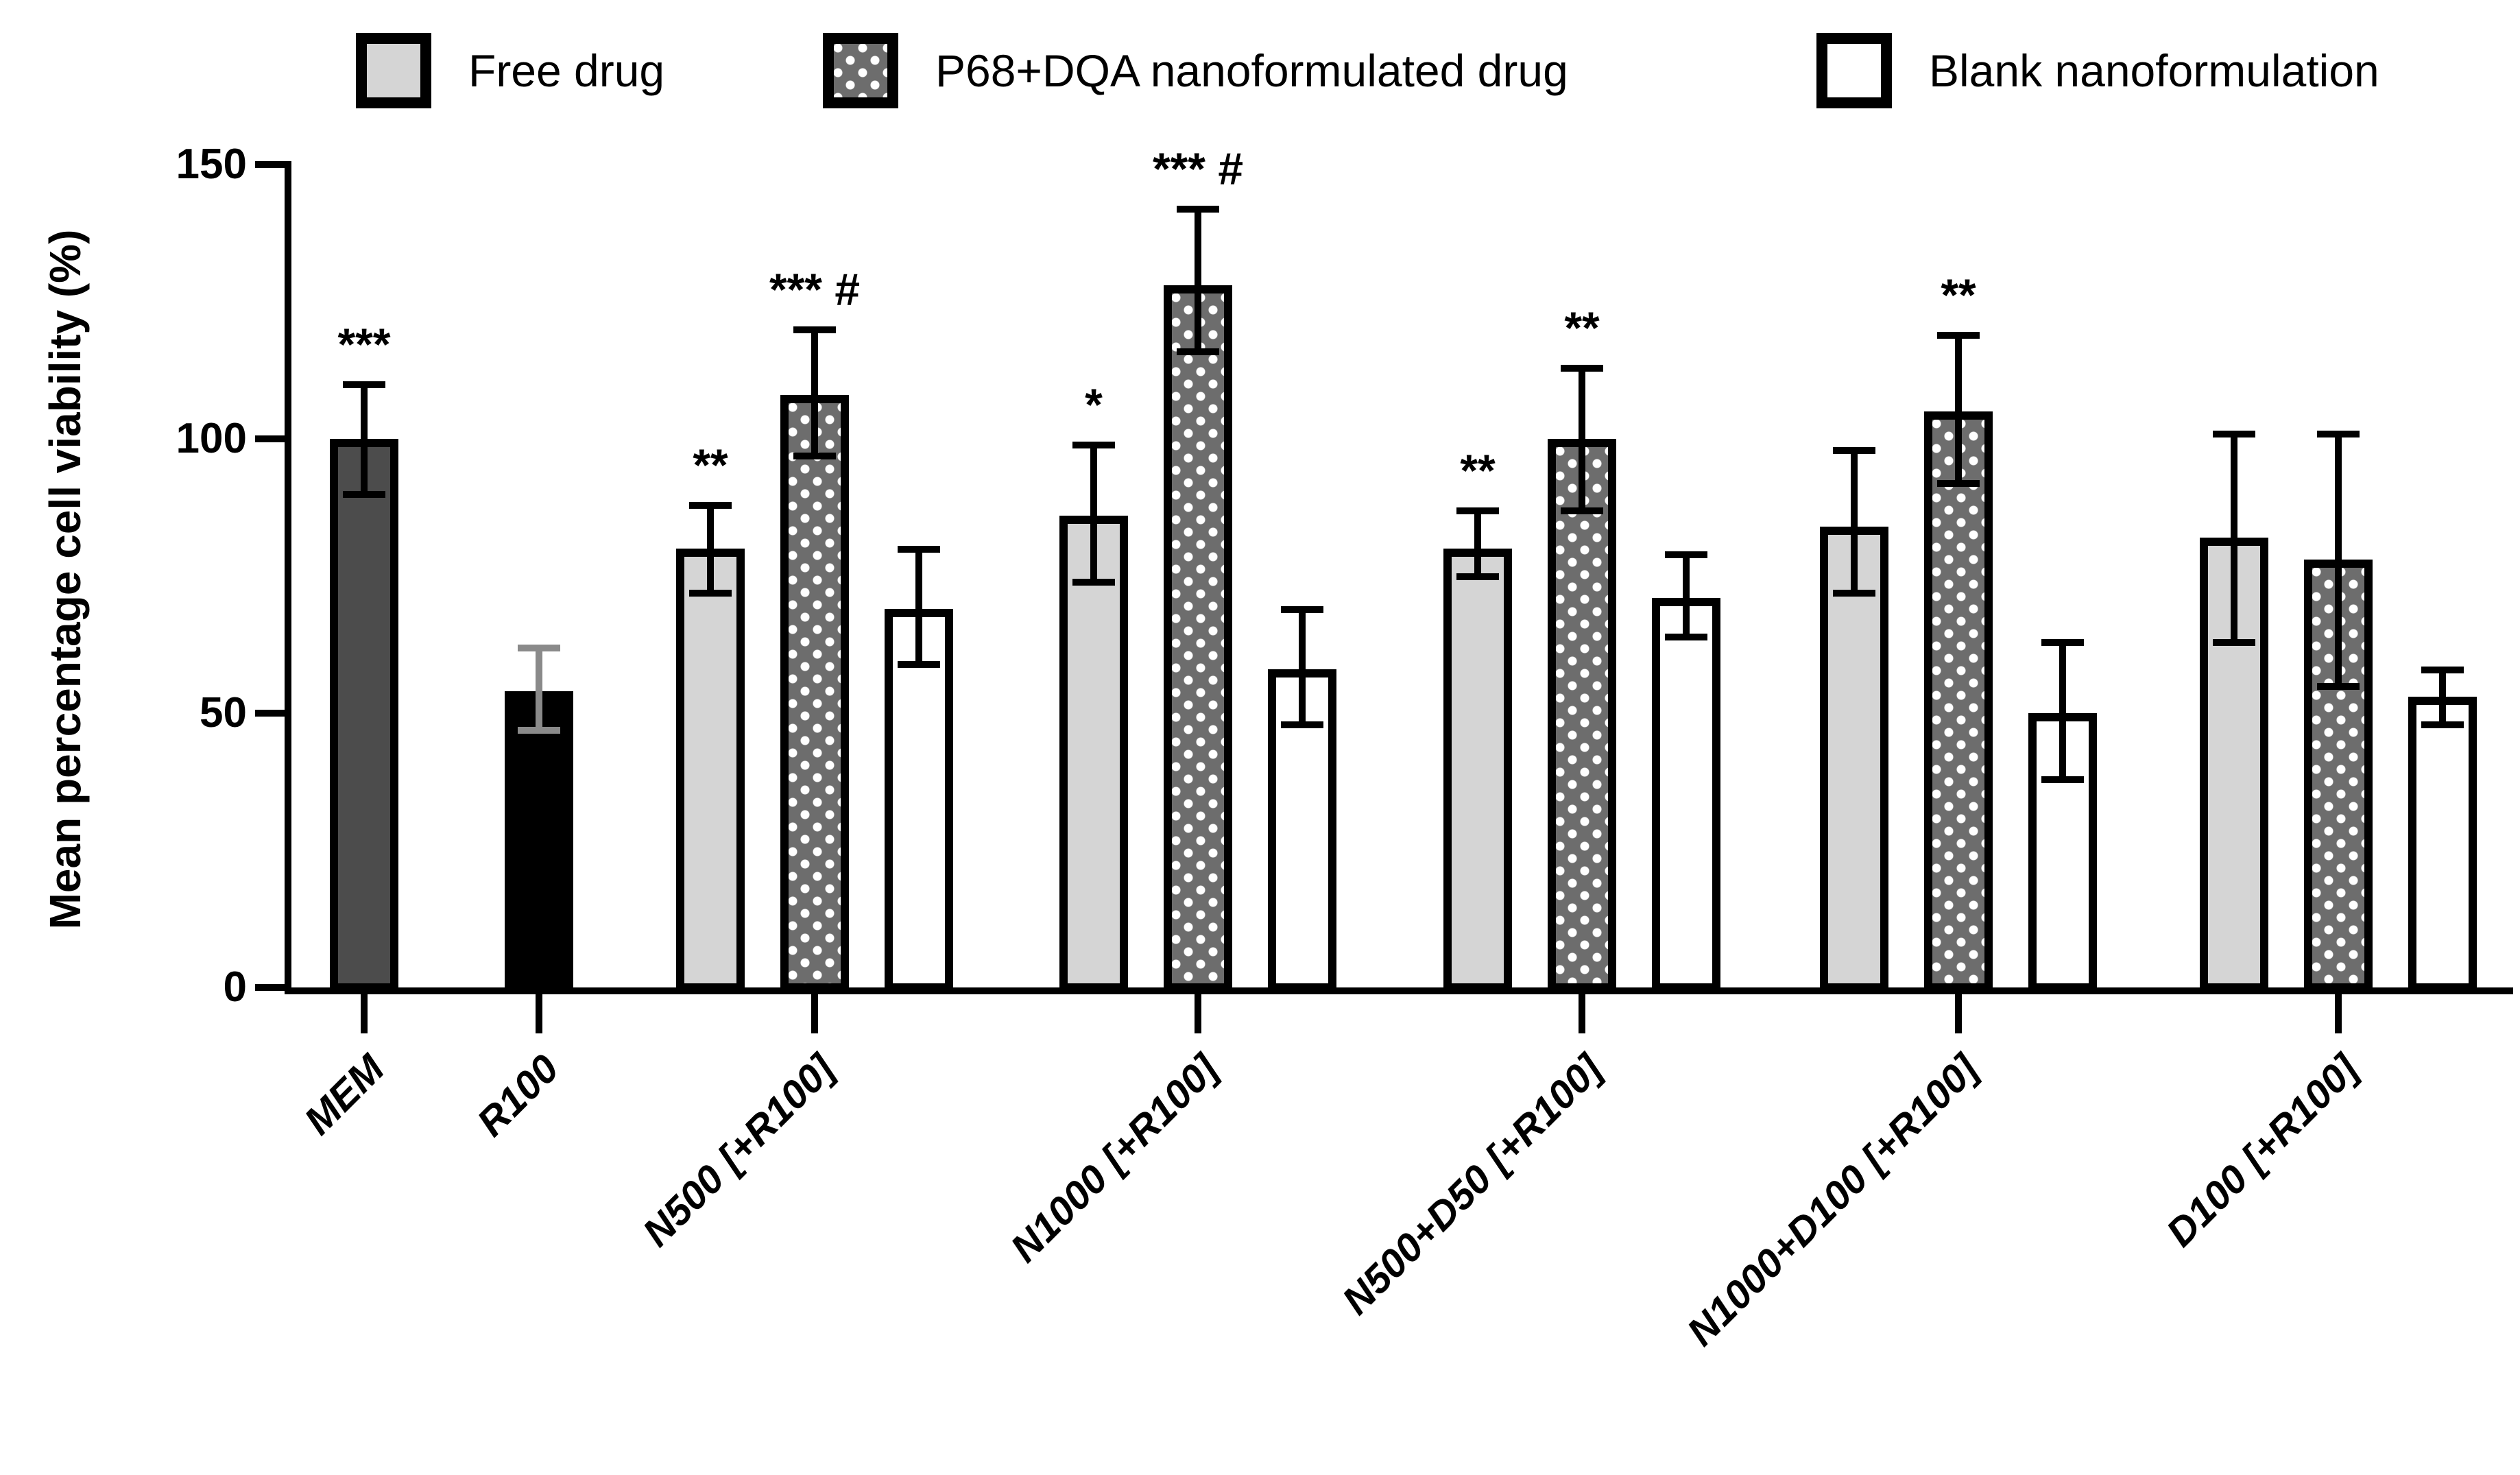 This screenshot has height=1475, width=2520. I want to click on x-axis-label: N1000 [+R100], so click(1114, 1158).